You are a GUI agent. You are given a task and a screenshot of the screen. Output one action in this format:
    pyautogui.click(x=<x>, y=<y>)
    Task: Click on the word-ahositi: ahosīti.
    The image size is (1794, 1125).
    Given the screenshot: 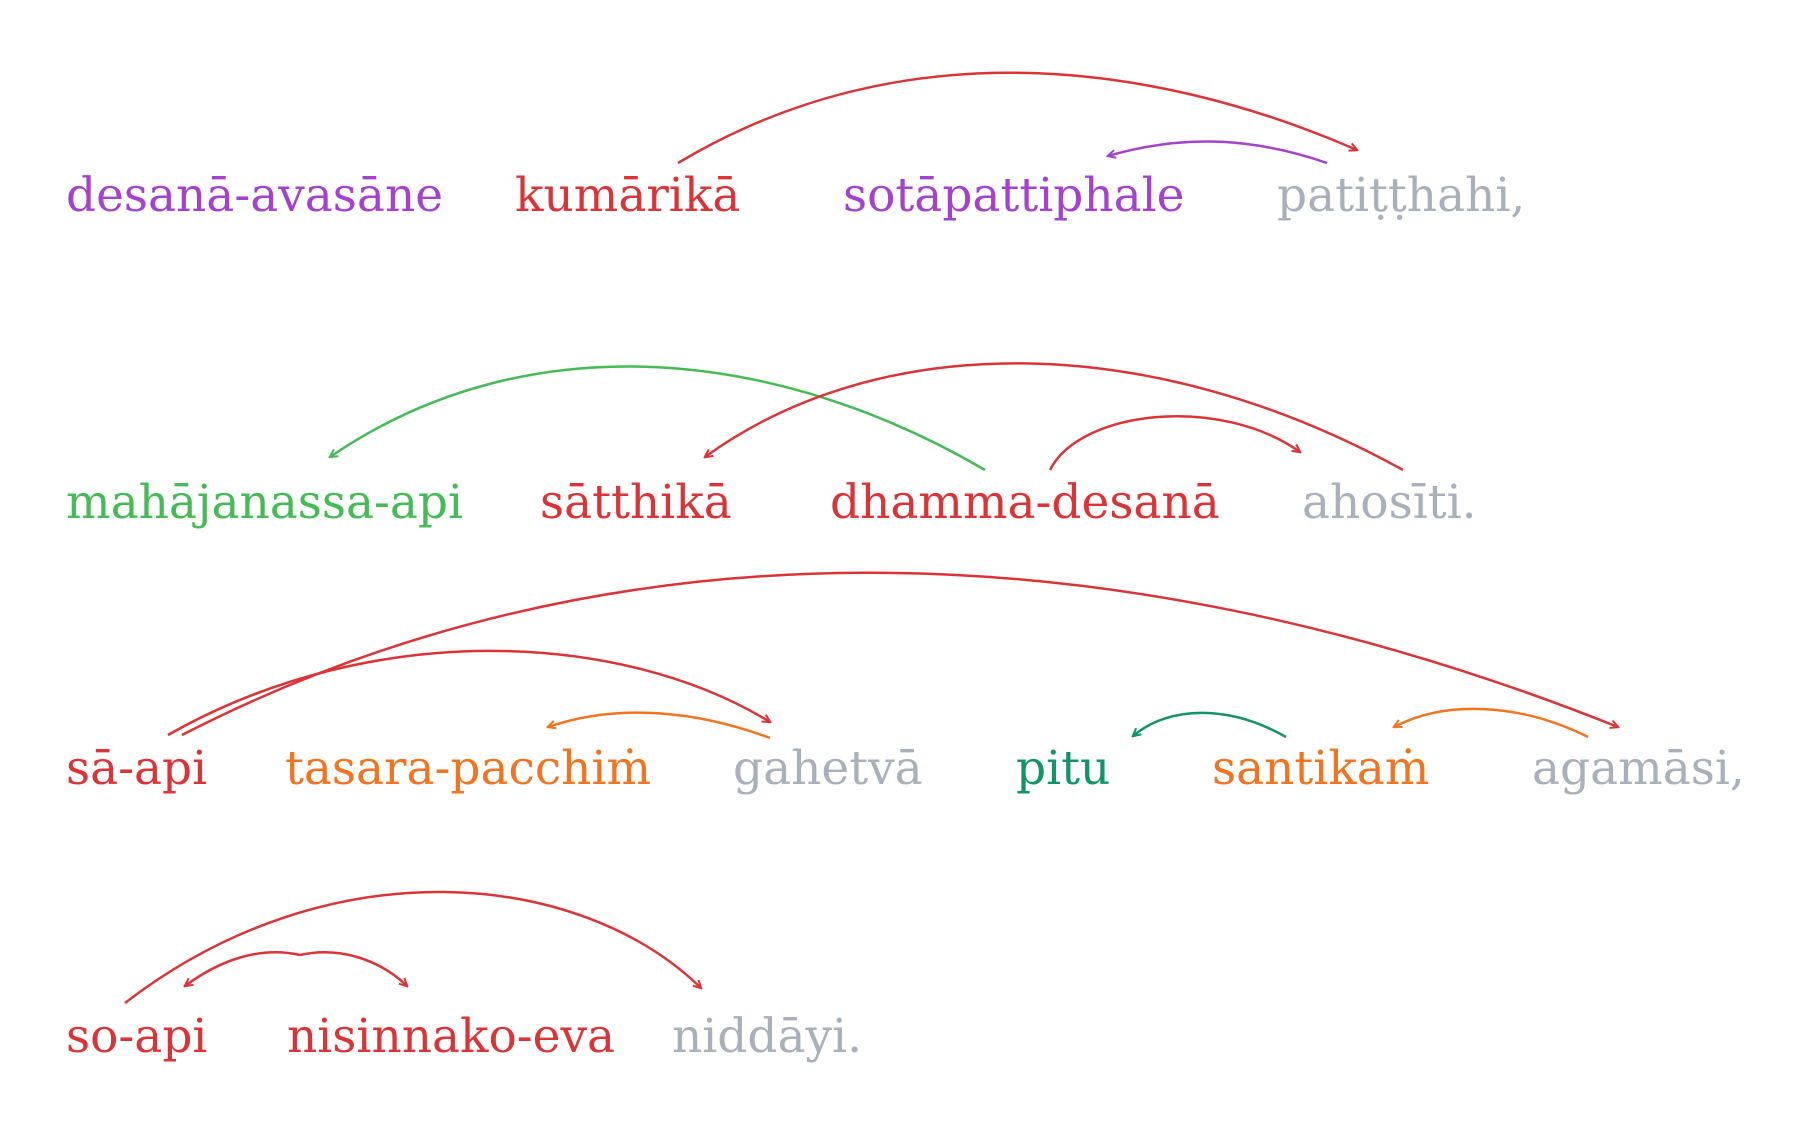 What is the action you would take?
    pyautogui.click(x=1389, y=502)
    